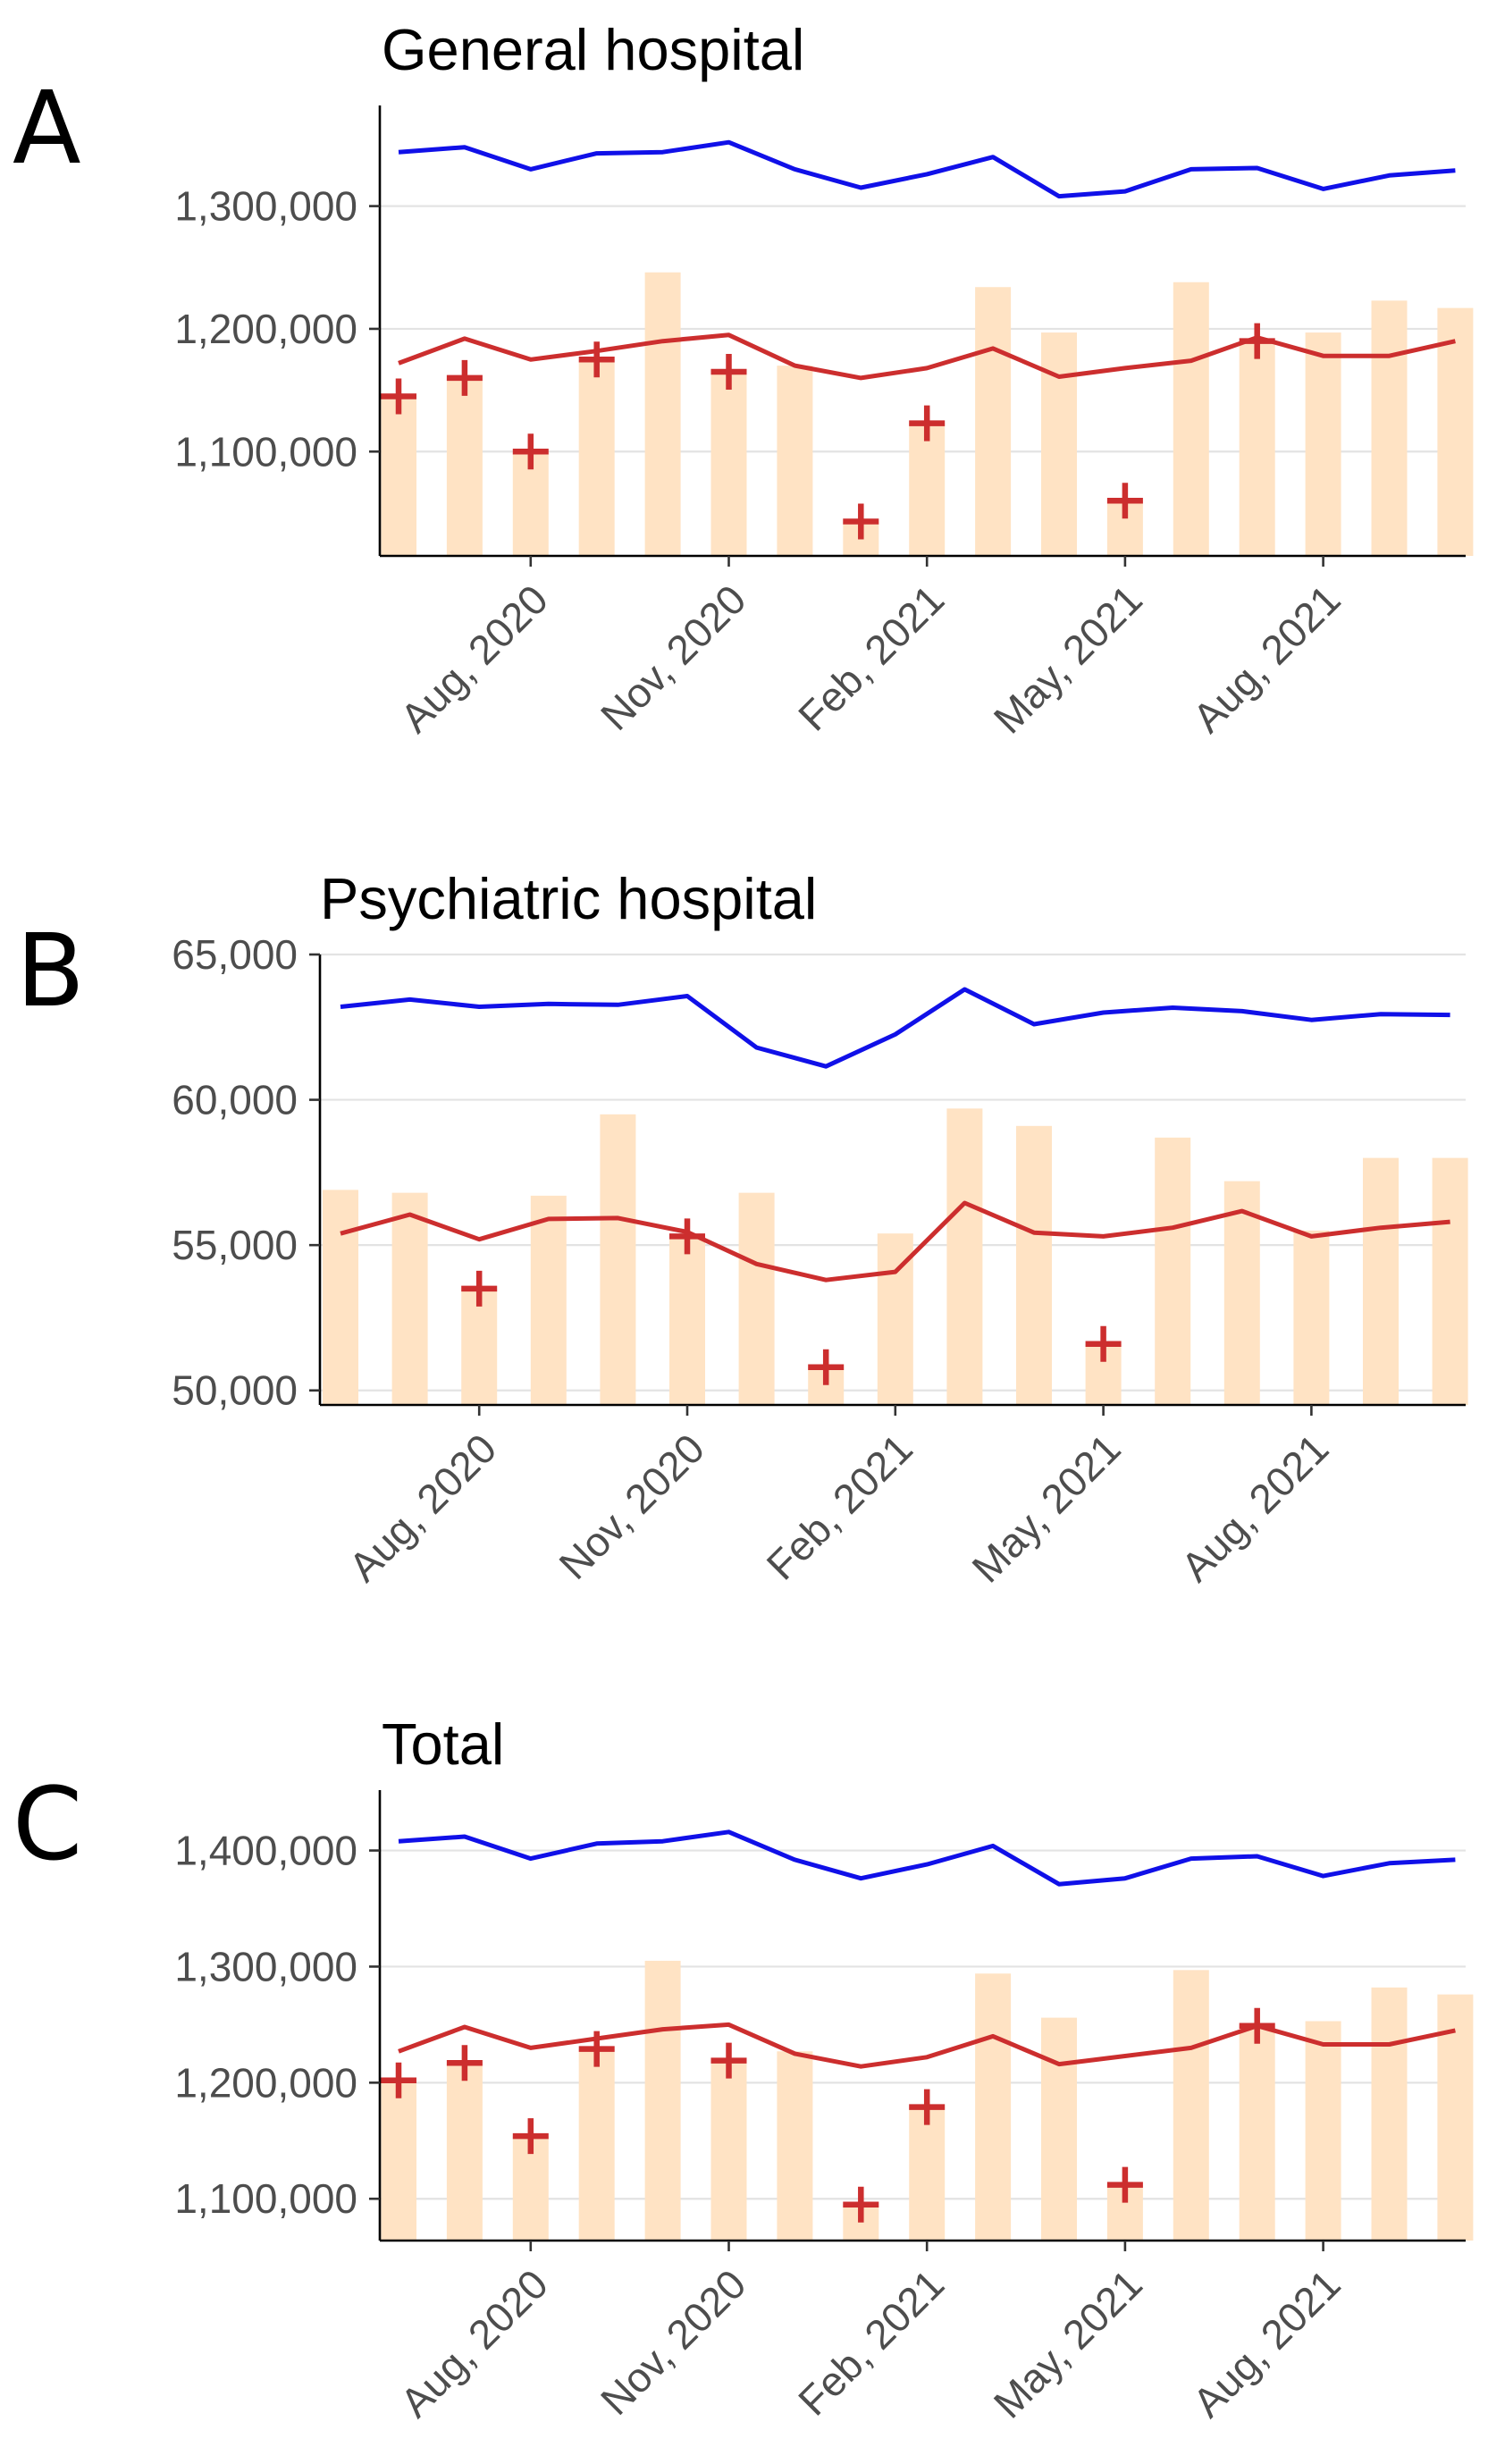  Describe the element at coordinates (235, 954) in the screenshot. I see `y-tick-label-4: 65,000` at that location.